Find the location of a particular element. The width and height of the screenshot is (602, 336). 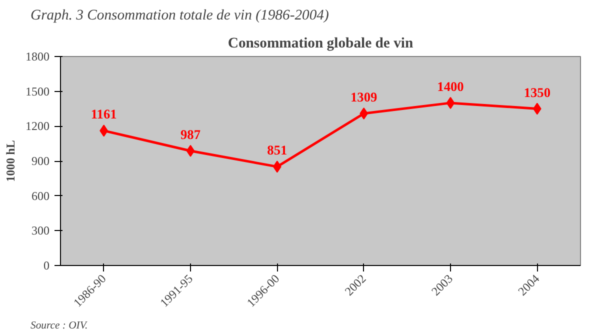

y-axis-title: 1000 hL is located at coordinates (11, 161).